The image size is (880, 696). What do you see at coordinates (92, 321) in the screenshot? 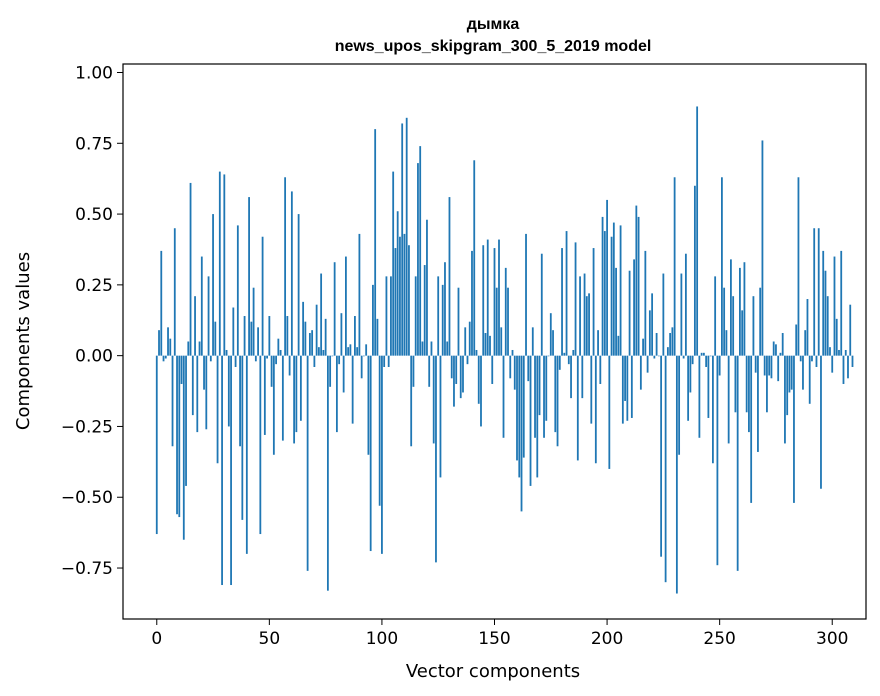
I see `y-axis-ticks: −0.75 −0.50 −0.25 0.00 0.25 0.50 0.75 1.00` at bounding box center [92, 321].